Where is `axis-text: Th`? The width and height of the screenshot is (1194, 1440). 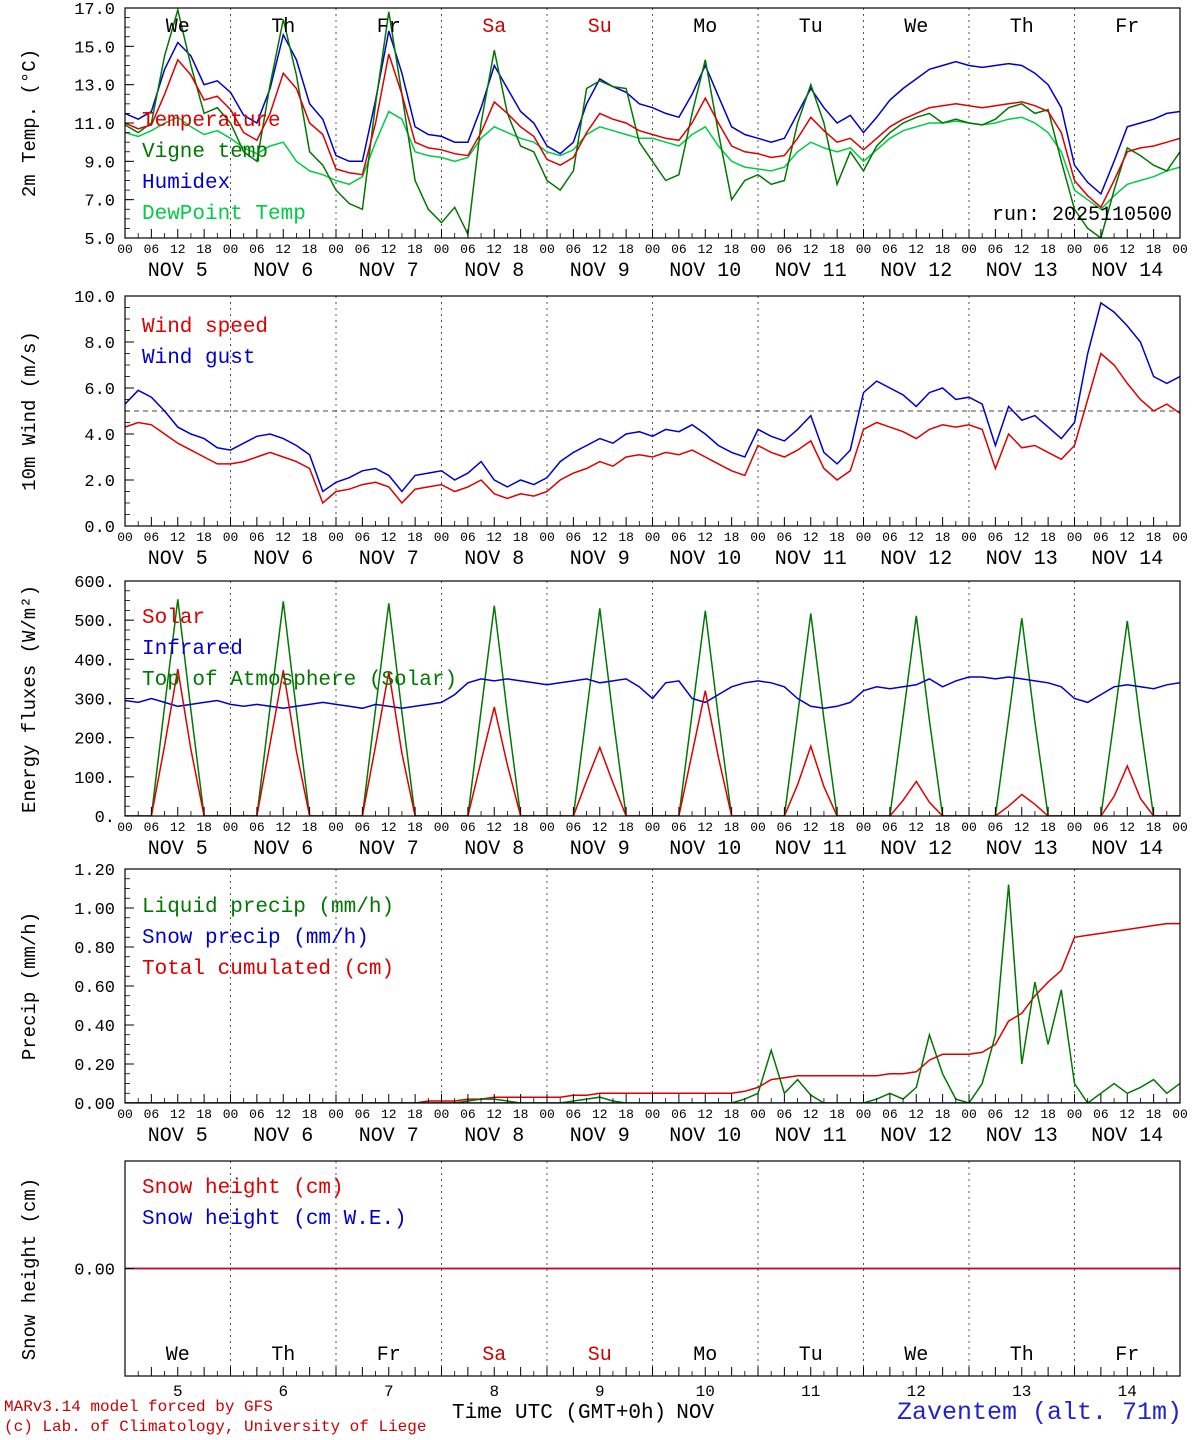 axis-text: Th is located at coordinates (1022, 27).